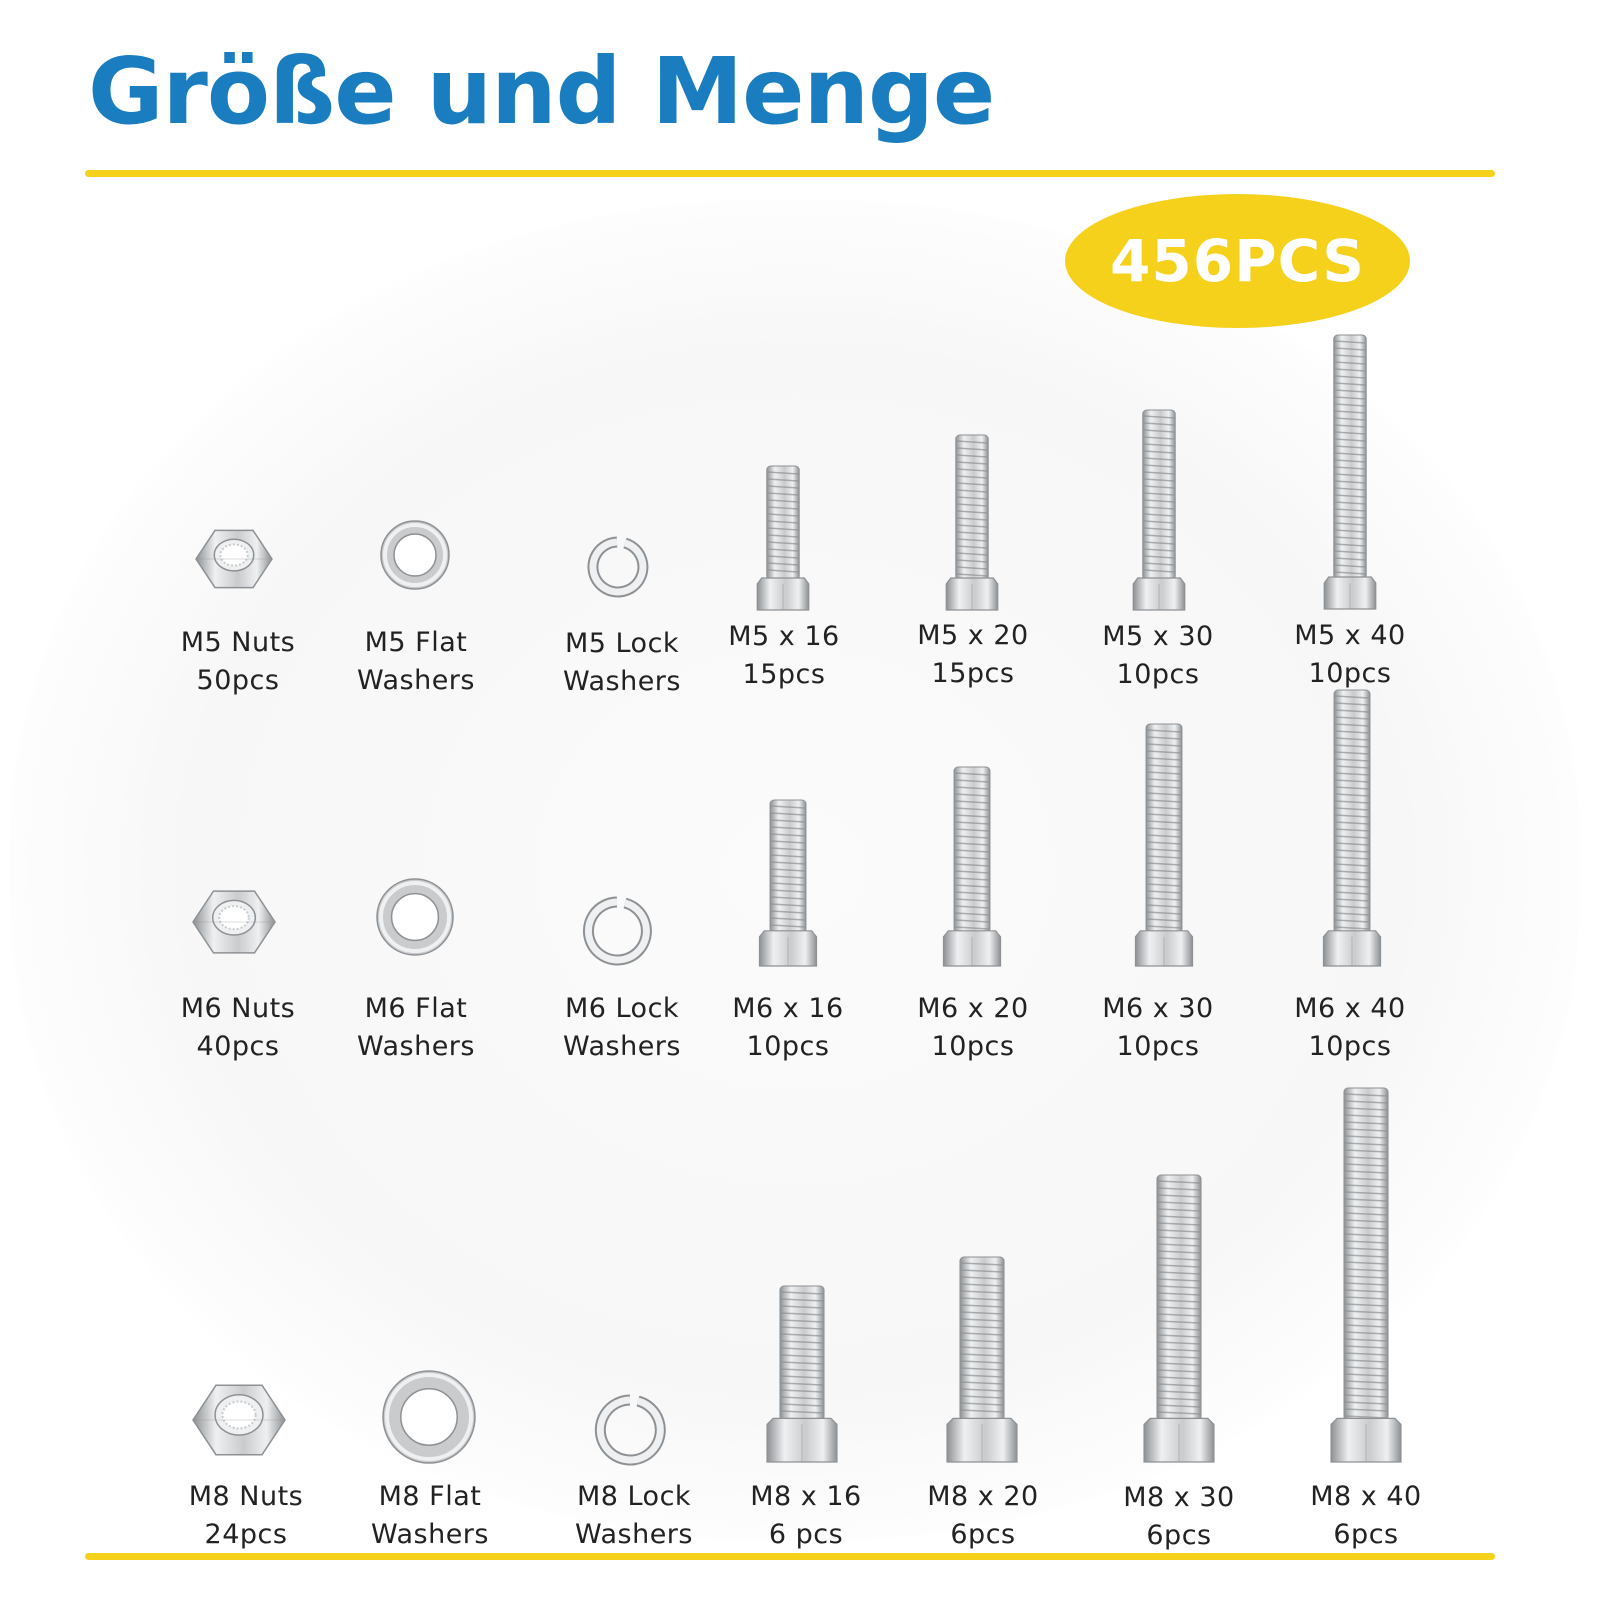  What do you see at coordinates (238, 680) in the screenshot?
I see `item-quantity: 50pcs` at bounding box center [238, 680].